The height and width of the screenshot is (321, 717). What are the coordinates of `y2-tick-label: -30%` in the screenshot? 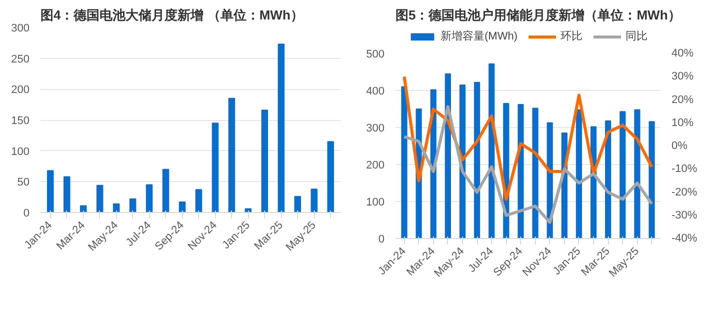 It's located at (685, 215).